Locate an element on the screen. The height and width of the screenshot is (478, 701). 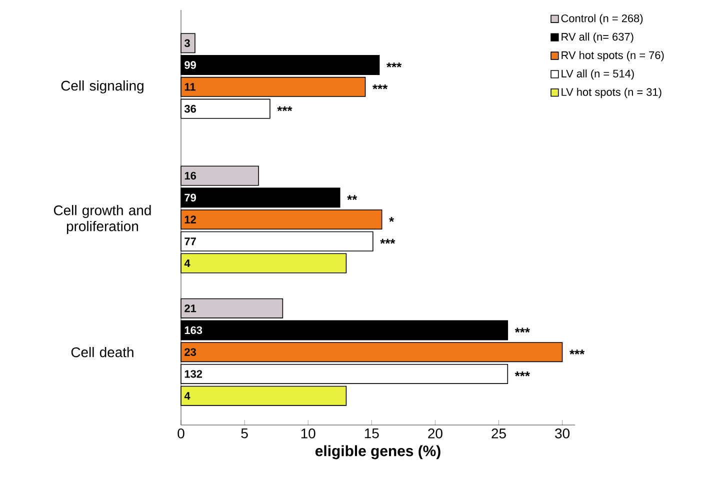
annotation: 16 is located at coordinates (190, 176).